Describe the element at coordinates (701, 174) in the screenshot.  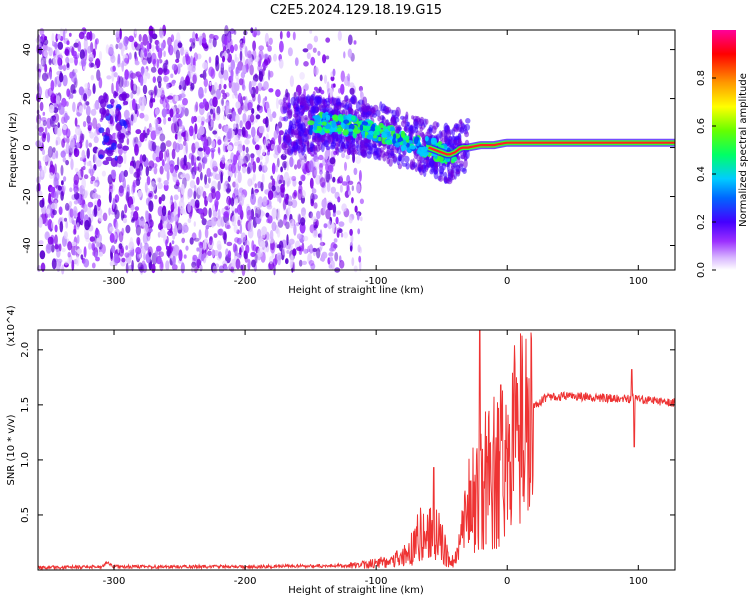
I see `colorbar-tick-label: 0.4` at that location.